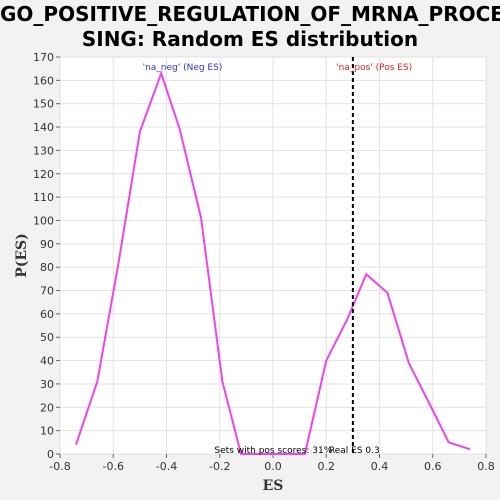 The height and width of the screenshot is (500, 500). I want to click on y-tick-label: 20, so click(47, 407).